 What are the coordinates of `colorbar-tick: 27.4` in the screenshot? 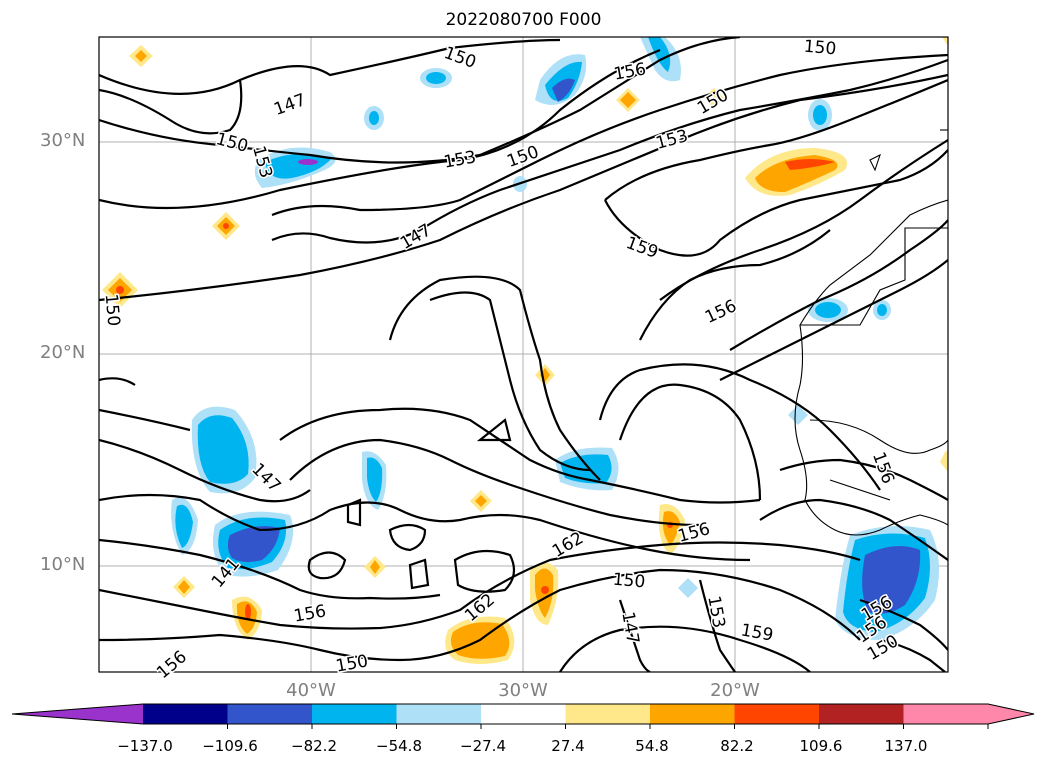 It's located at (568, 746).